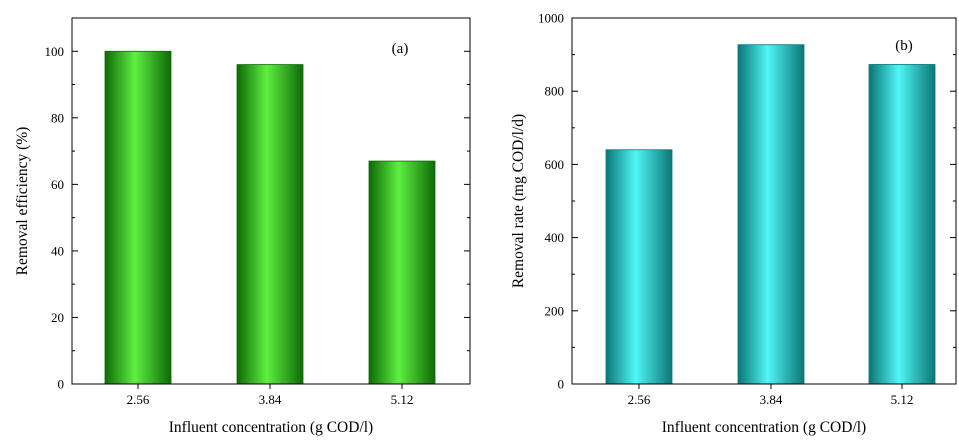 The image size is (959, 441). Describe the element at coordinates (561, 384) in the screenshot. I see `y-tick-label-b-0: 0` at that location.